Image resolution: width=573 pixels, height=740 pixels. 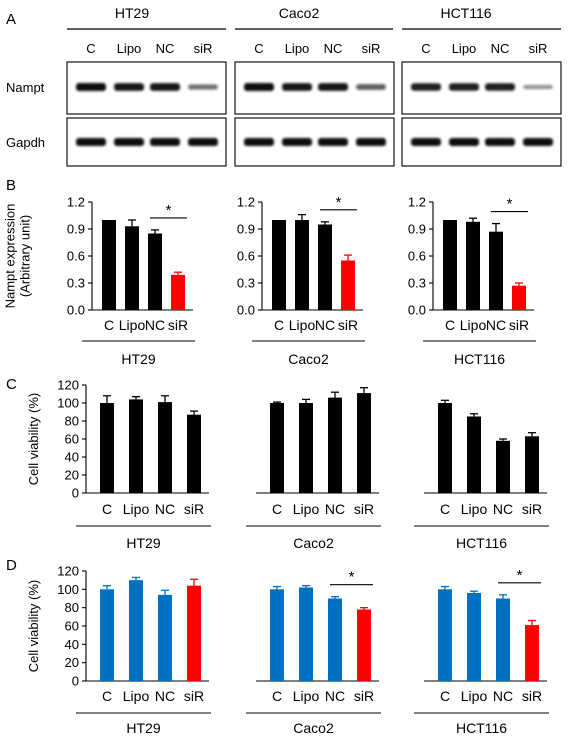 I want to click on panel-c-caco2-bar-sir, so click(x=364, y=443).